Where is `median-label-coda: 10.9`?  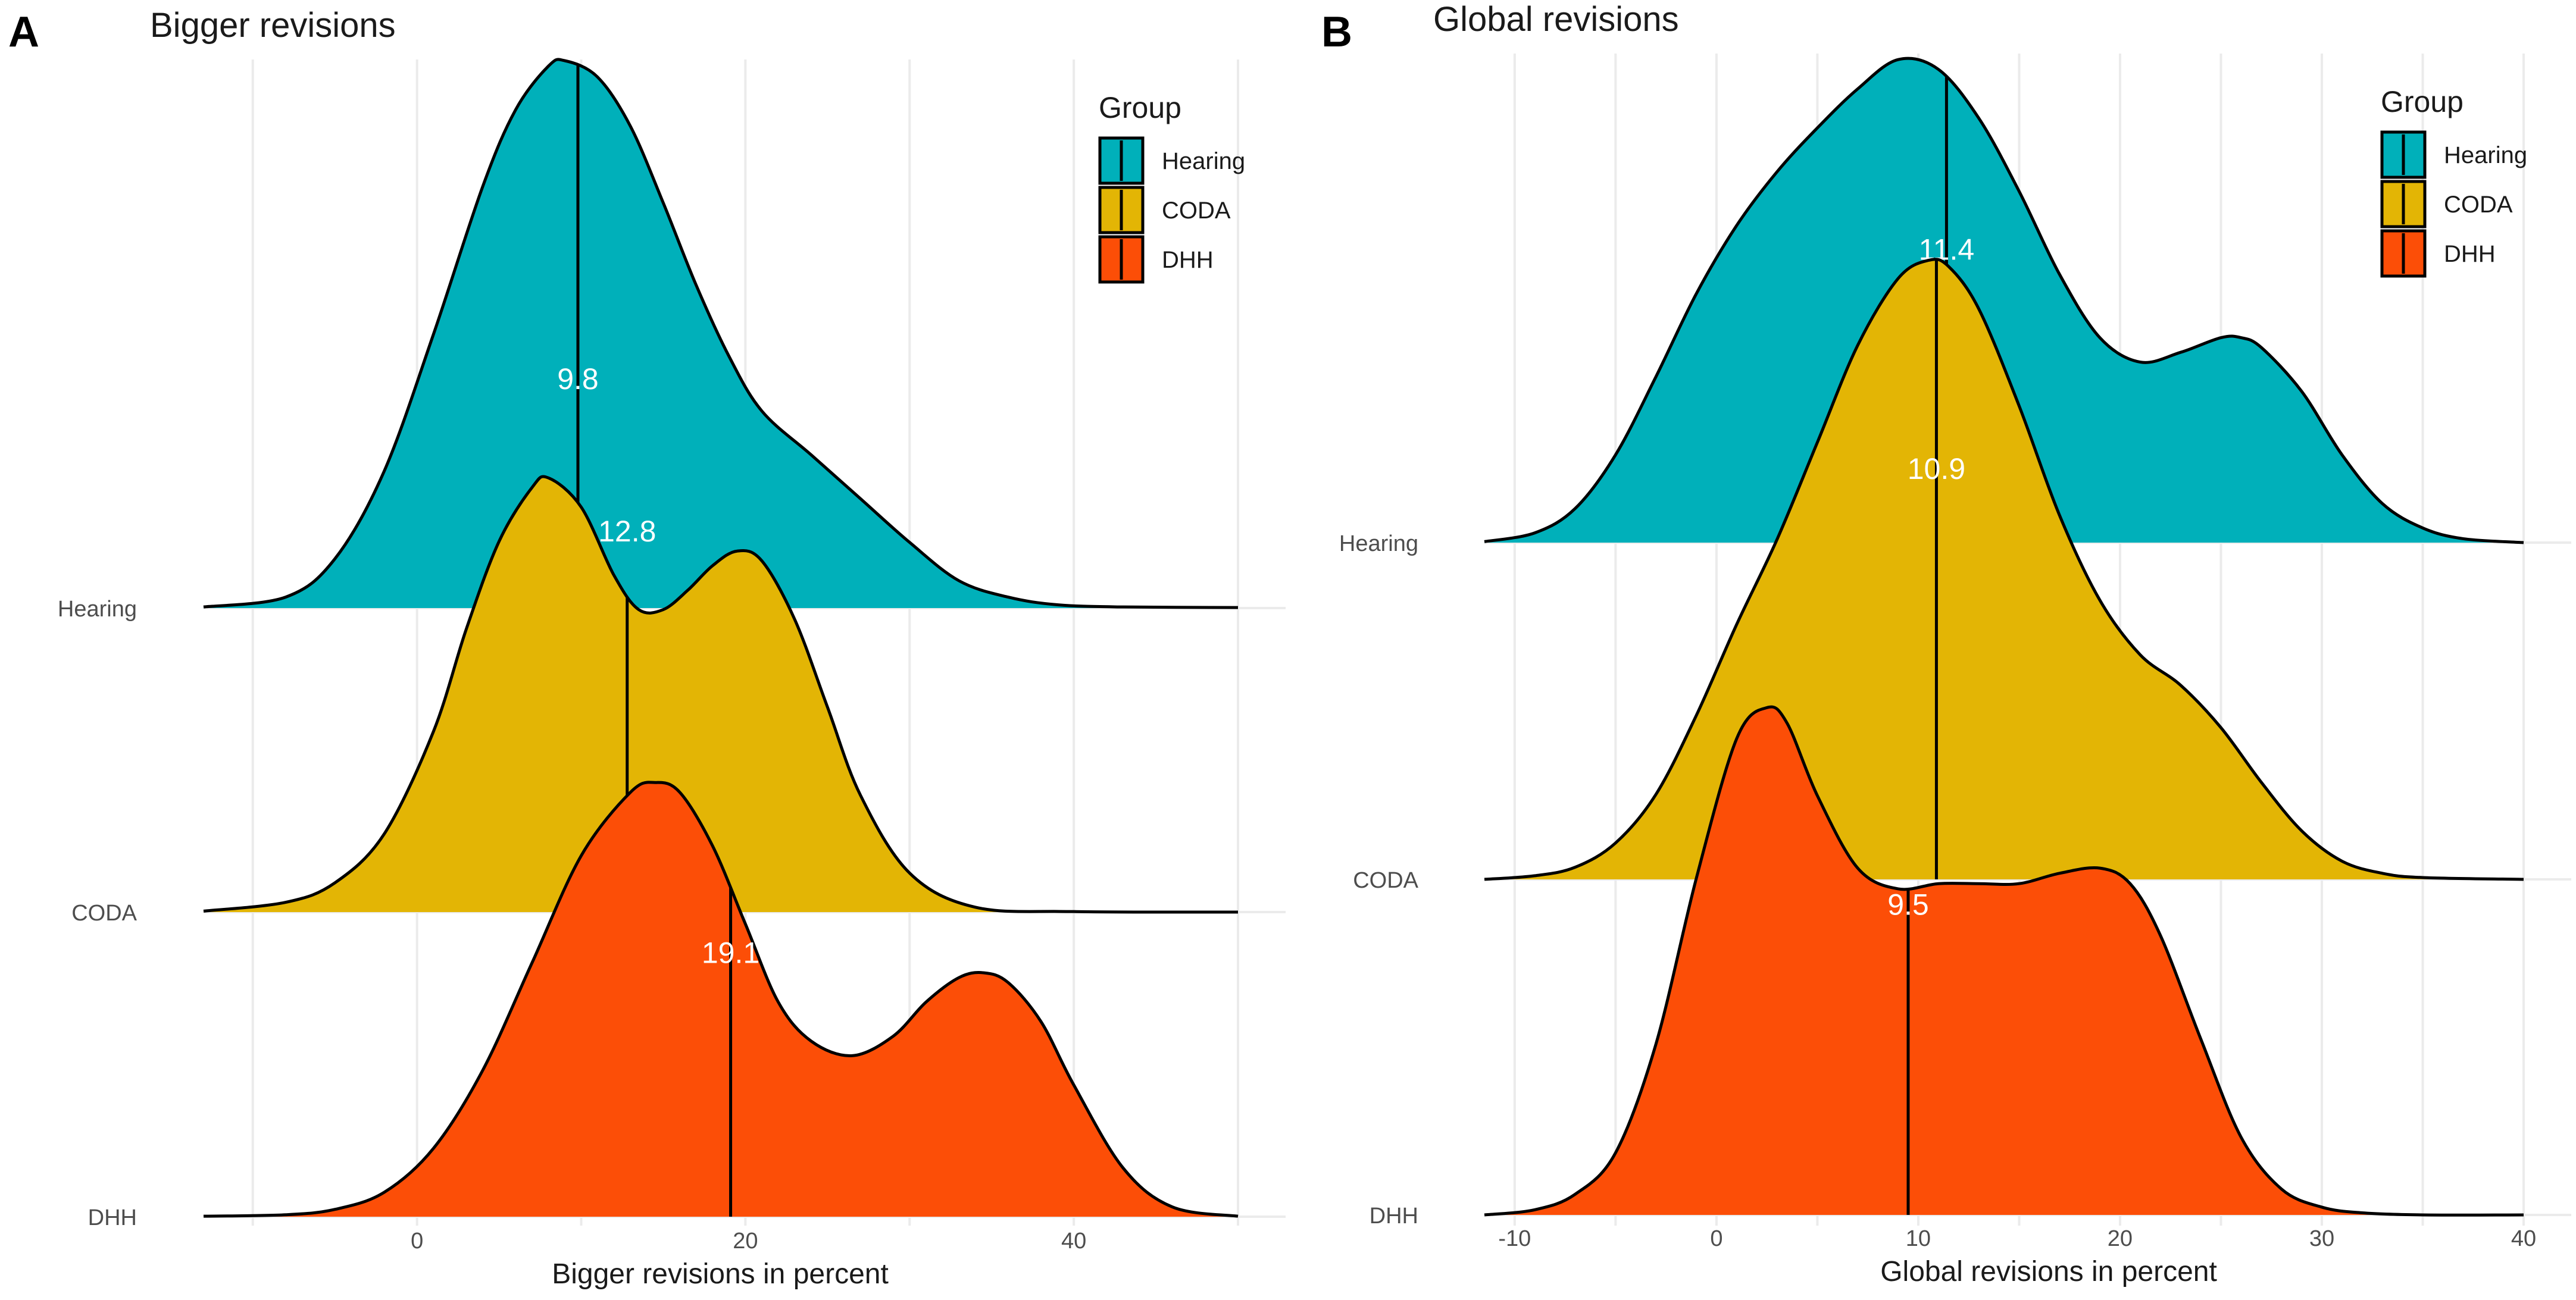 median-label-coda: 10.9 is located at coordinates (1936, 468).